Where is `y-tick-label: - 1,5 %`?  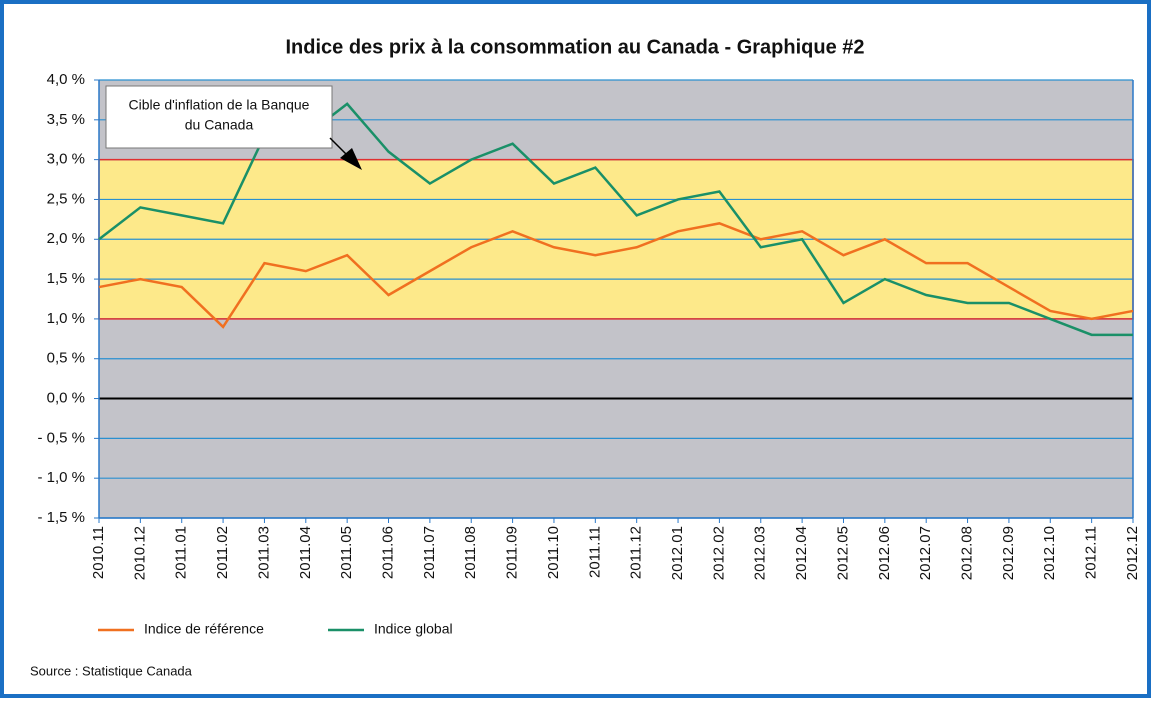 y-tick-label: - 1,5 % is located at coordinates (61, 517).